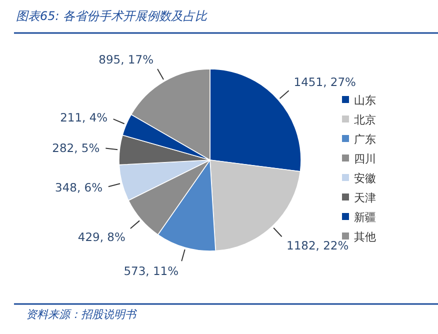  I want to click on legend-label: 安徽, so click(365, 178).